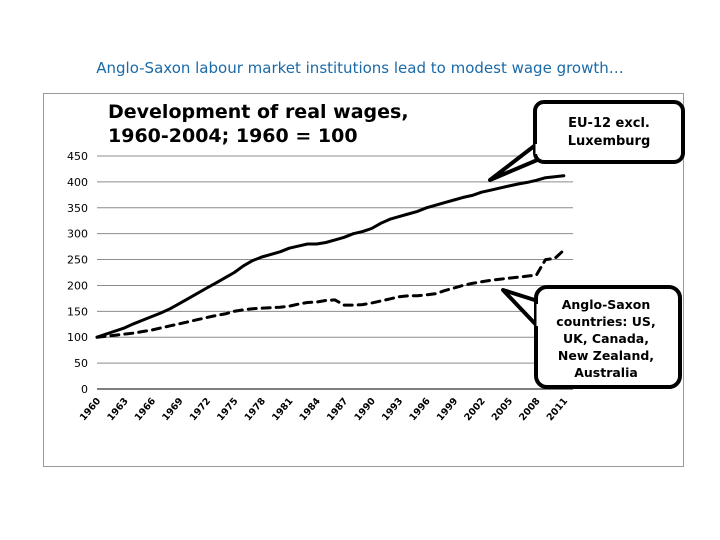 The width and height of the screenshot is (720, 540). I want to click on series-line-anglo-saxon, so click(330, 293).